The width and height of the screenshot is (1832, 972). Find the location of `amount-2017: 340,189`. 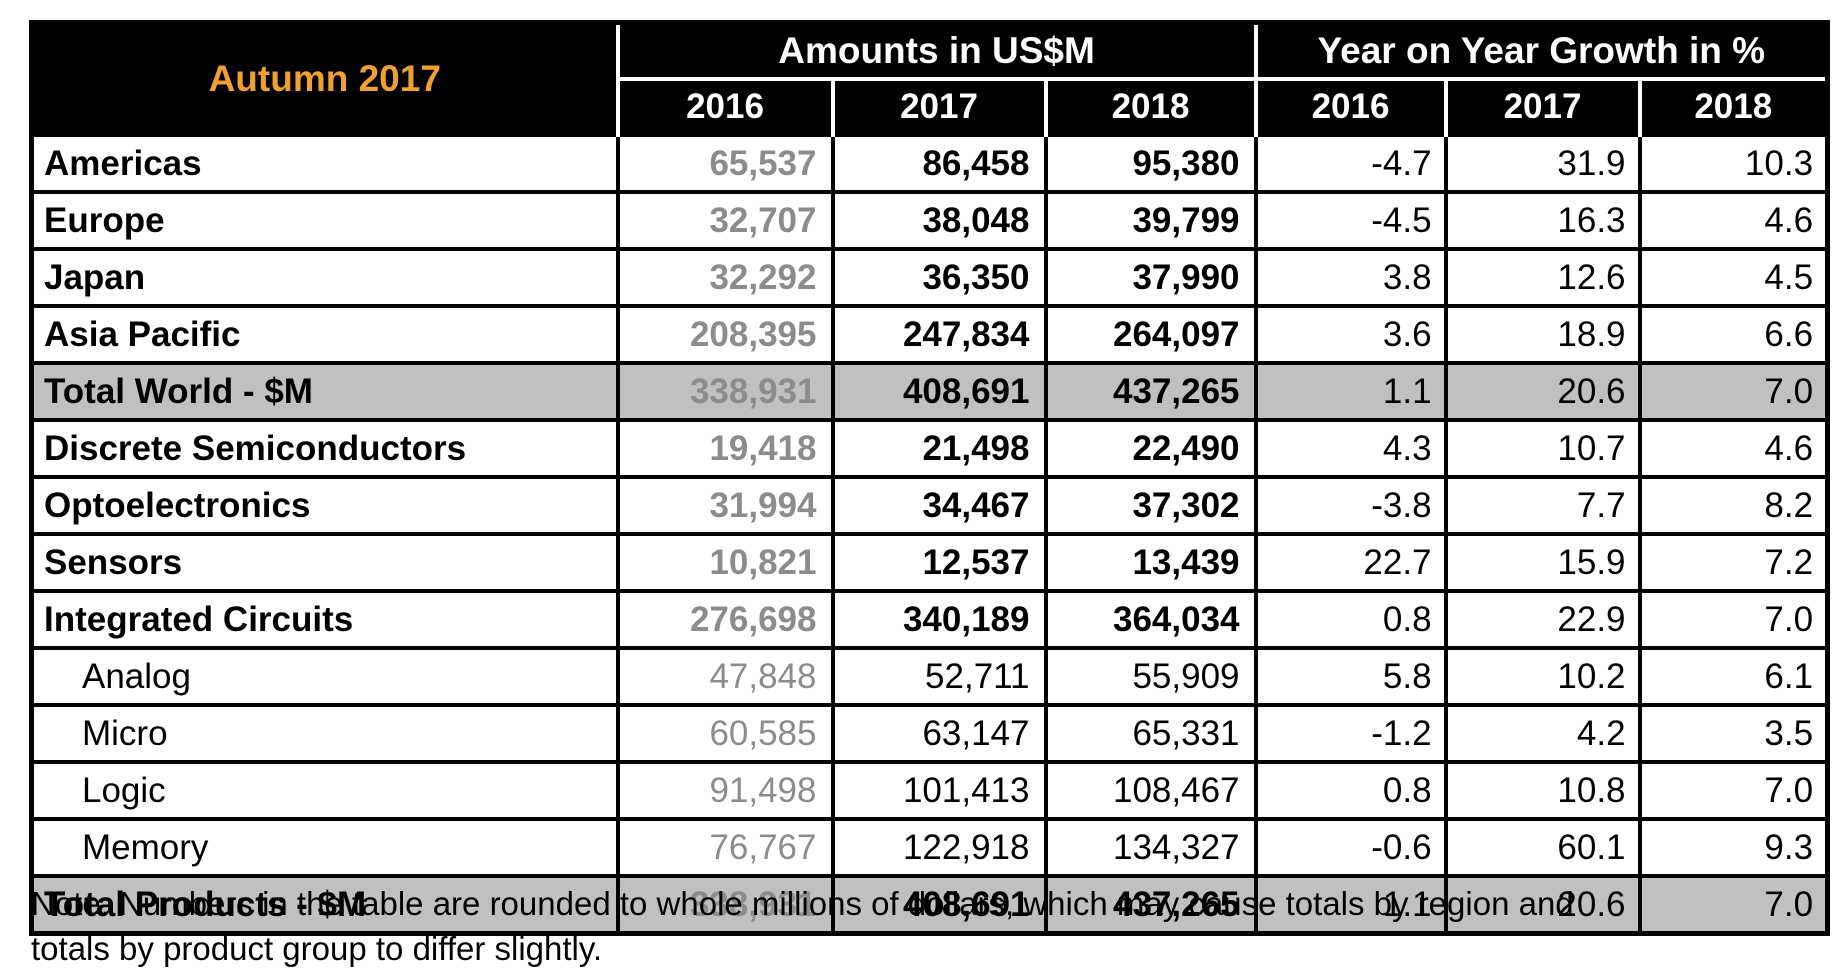

amount-2017: 340,189 is located at coordinates (939, 619).